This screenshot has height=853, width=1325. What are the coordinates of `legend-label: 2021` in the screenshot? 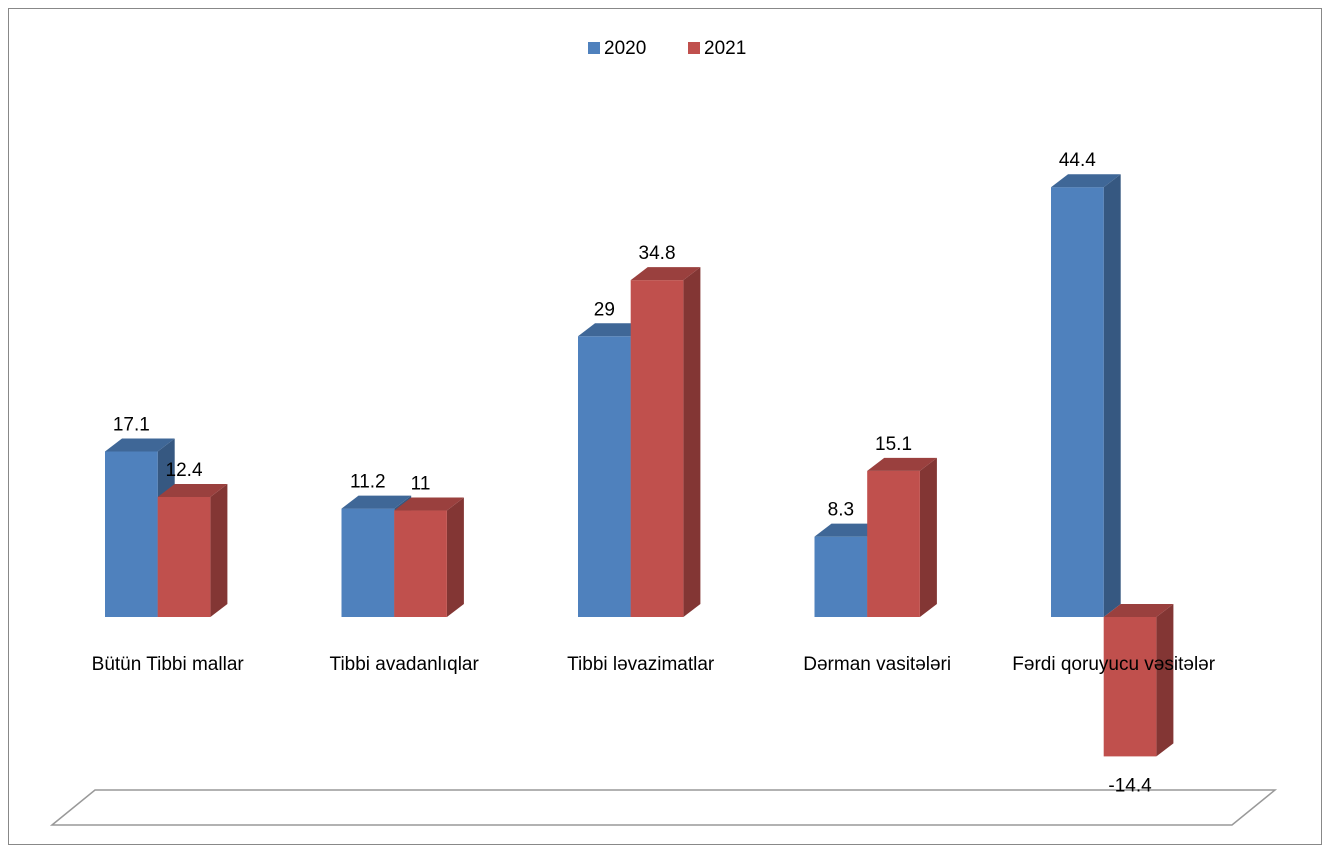 It's located at (725, 48).